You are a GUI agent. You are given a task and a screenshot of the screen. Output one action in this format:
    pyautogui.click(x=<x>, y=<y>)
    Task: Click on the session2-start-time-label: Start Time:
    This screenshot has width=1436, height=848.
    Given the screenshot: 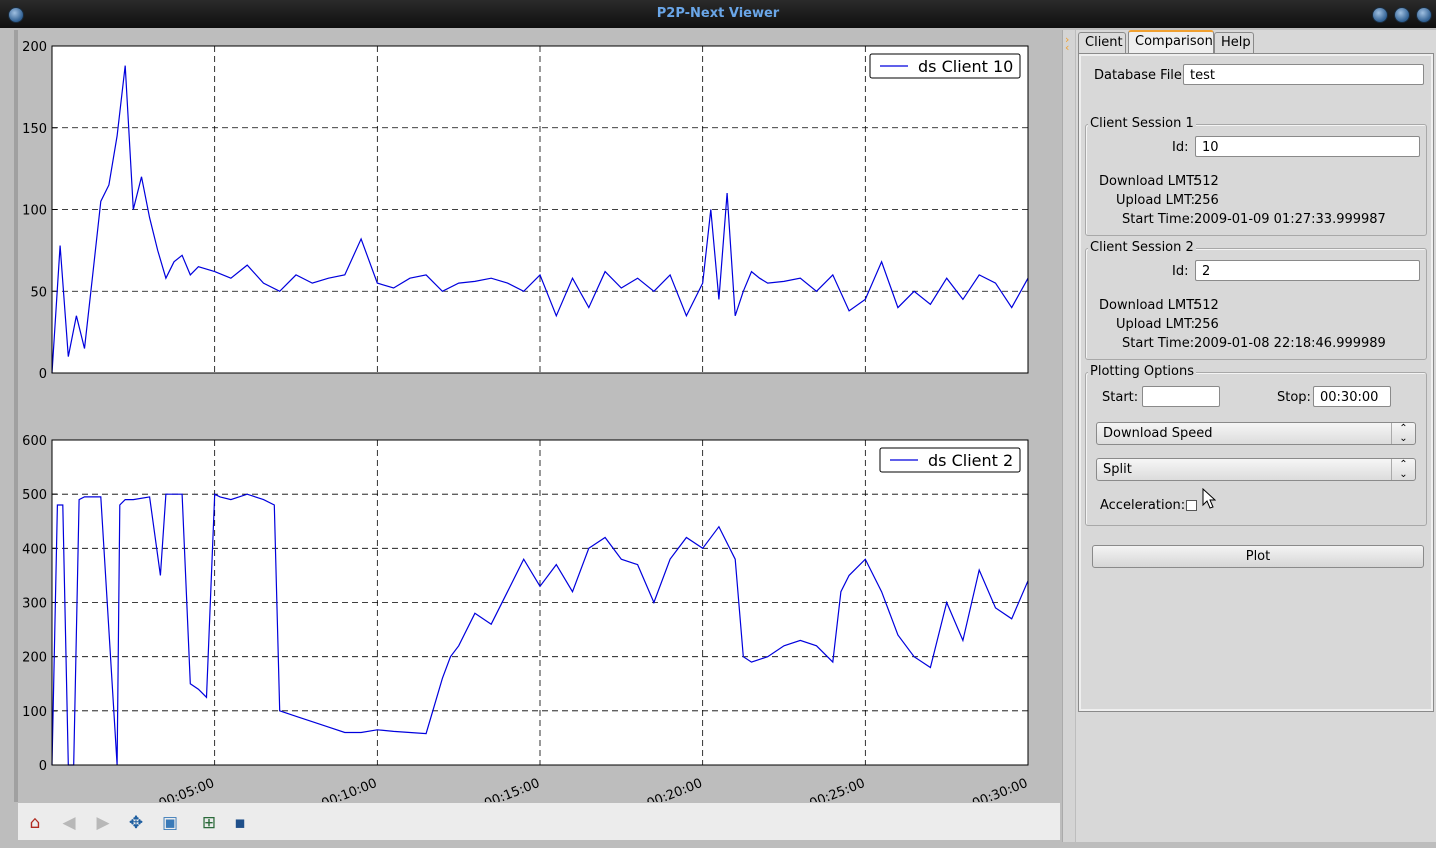 What is the action you would take?
    pyautogui.click(x=1158, y=343)
    